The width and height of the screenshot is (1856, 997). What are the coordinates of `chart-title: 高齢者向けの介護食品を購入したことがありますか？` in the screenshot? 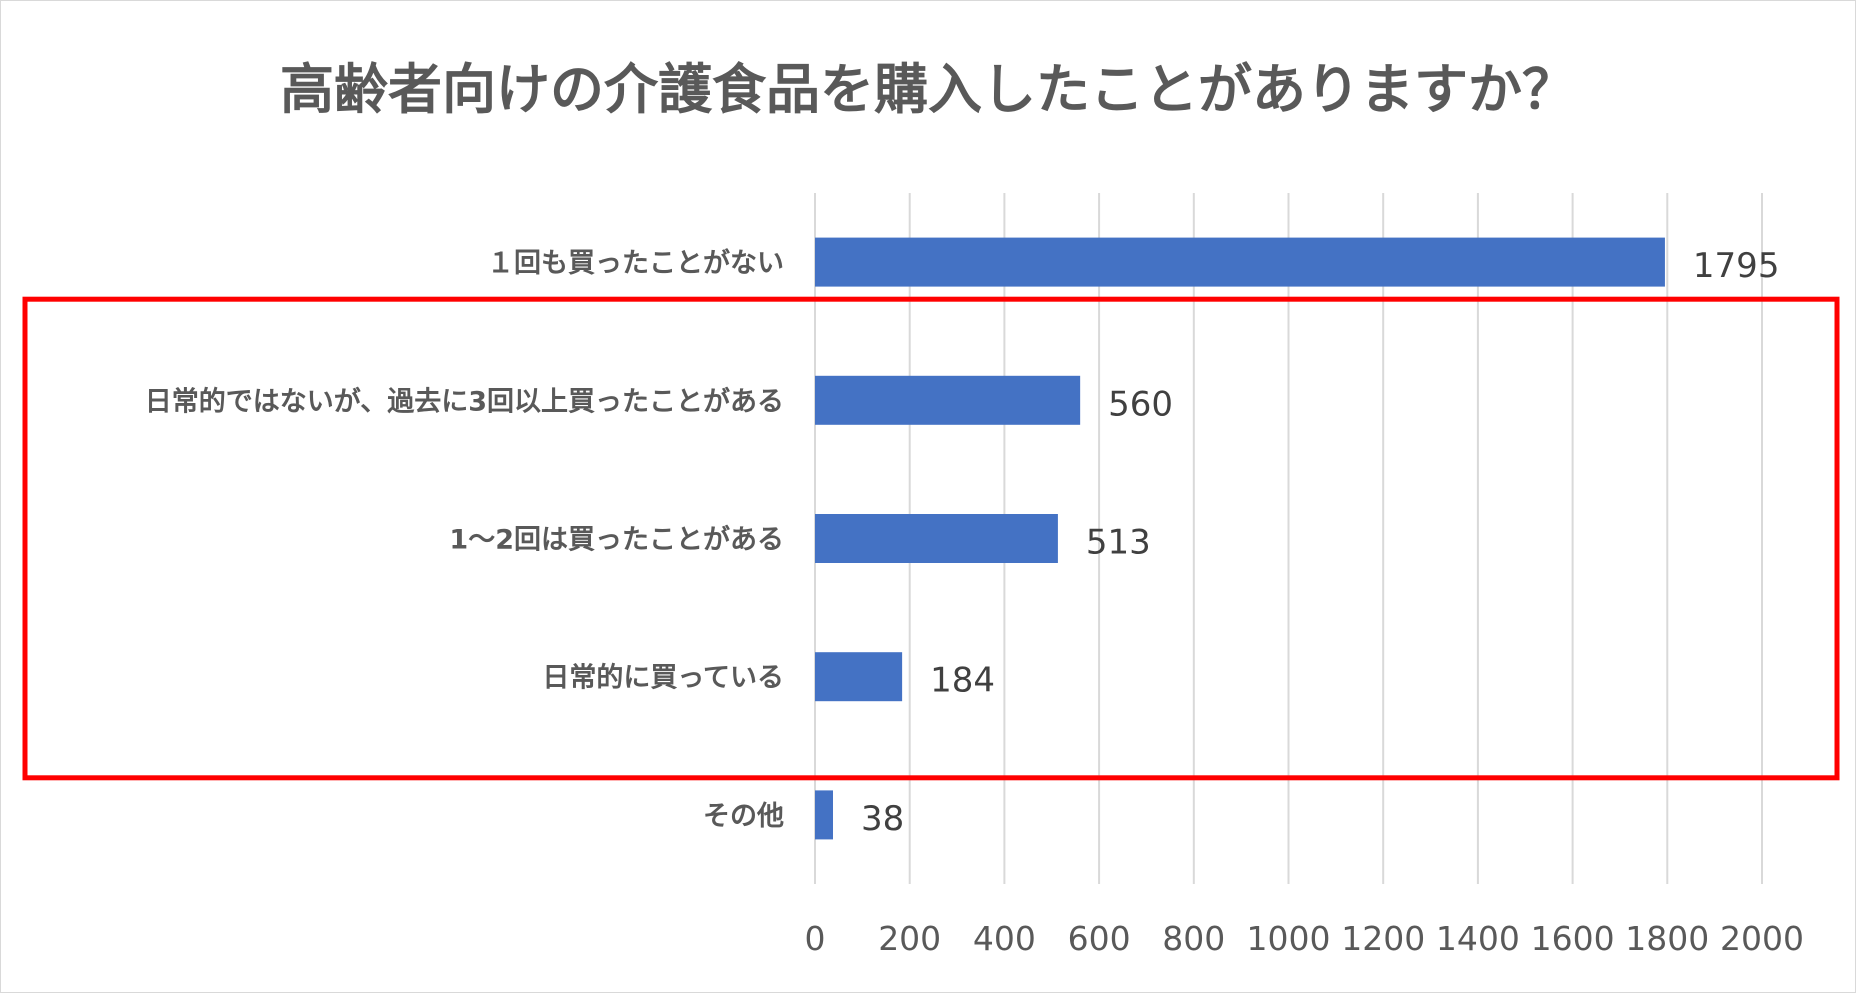 It's located at (928, 89).